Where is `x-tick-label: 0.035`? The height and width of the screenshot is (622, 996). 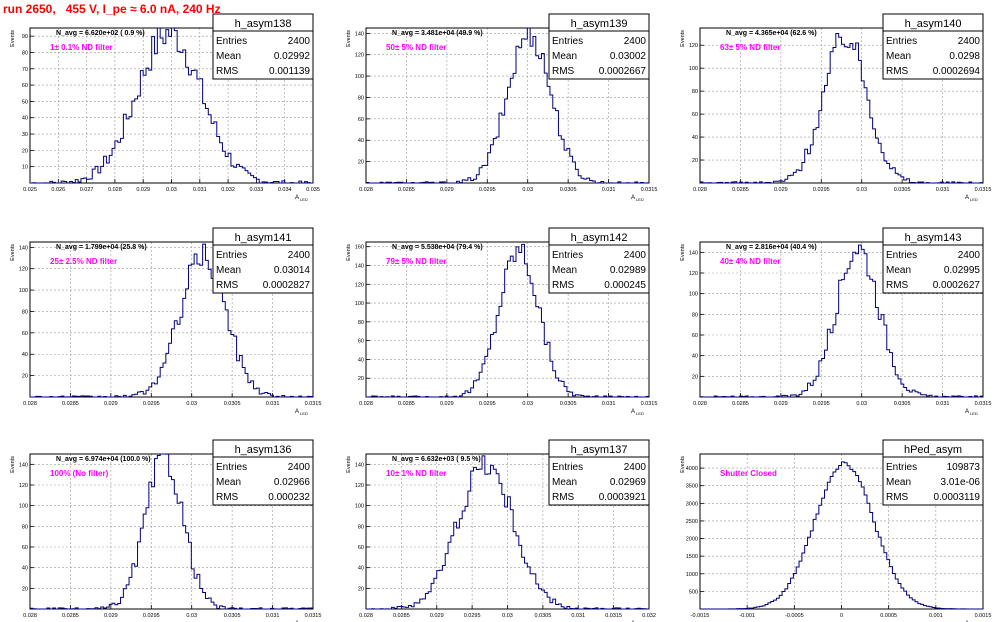
x-tick-label: 0.035 is located at coordinates (313, 190).